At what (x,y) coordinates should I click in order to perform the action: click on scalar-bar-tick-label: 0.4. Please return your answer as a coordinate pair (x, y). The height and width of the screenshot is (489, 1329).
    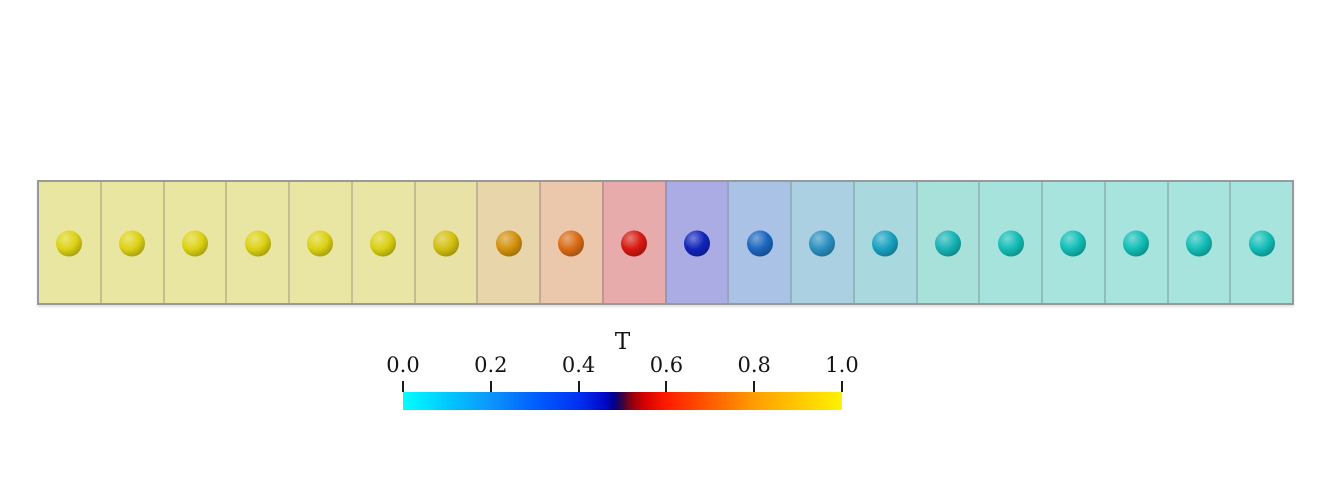
    Looking at the image, I should click on (578, 365).